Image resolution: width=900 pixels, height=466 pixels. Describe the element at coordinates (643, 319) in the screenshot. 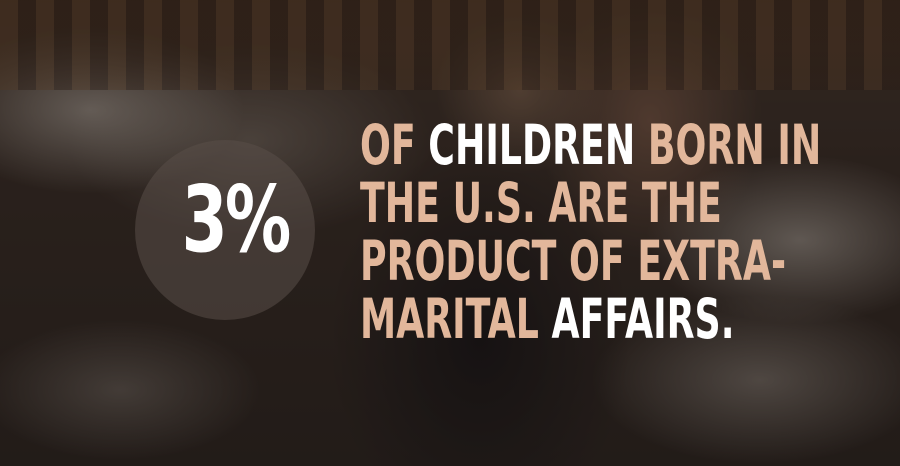

I see `fact-segment-highlight: AFFAIRS.` at that location.